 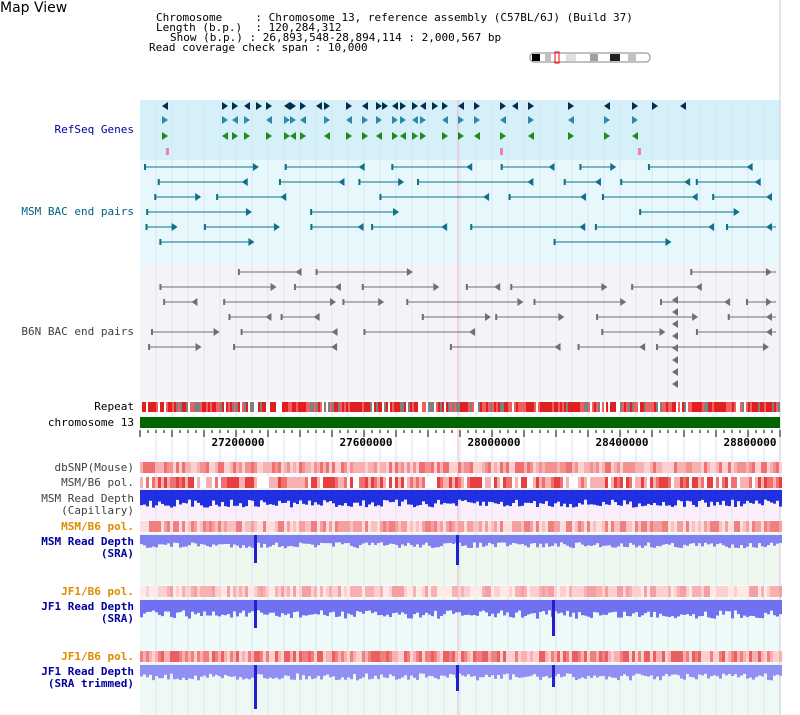 I want to click on track-label-msm-depth-capillary: MSM Read Depth (Capillary), so click(x=87, y=505).